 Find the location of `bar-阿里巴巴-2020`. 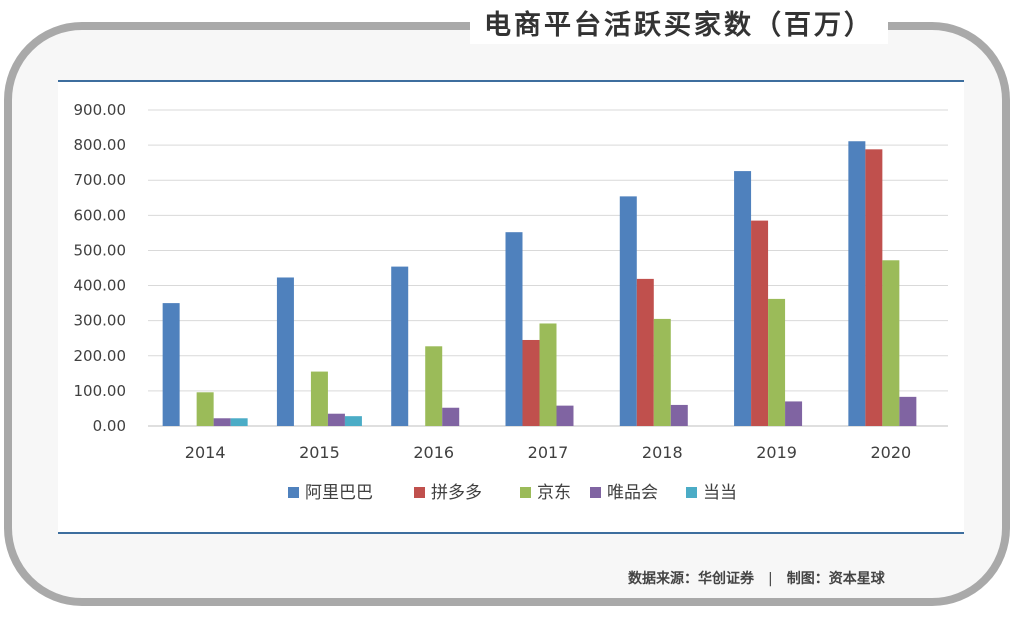

bar-阿里巴巴-2020 is located at coordinates (857, 283).